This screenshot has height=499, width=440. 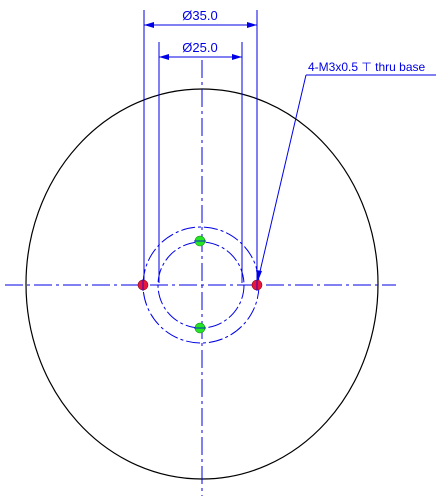 What do you see at coordinates (164, 57) in the screenshot?
I see `inner-dim-arrow-left` at bounding box center [164, 57].